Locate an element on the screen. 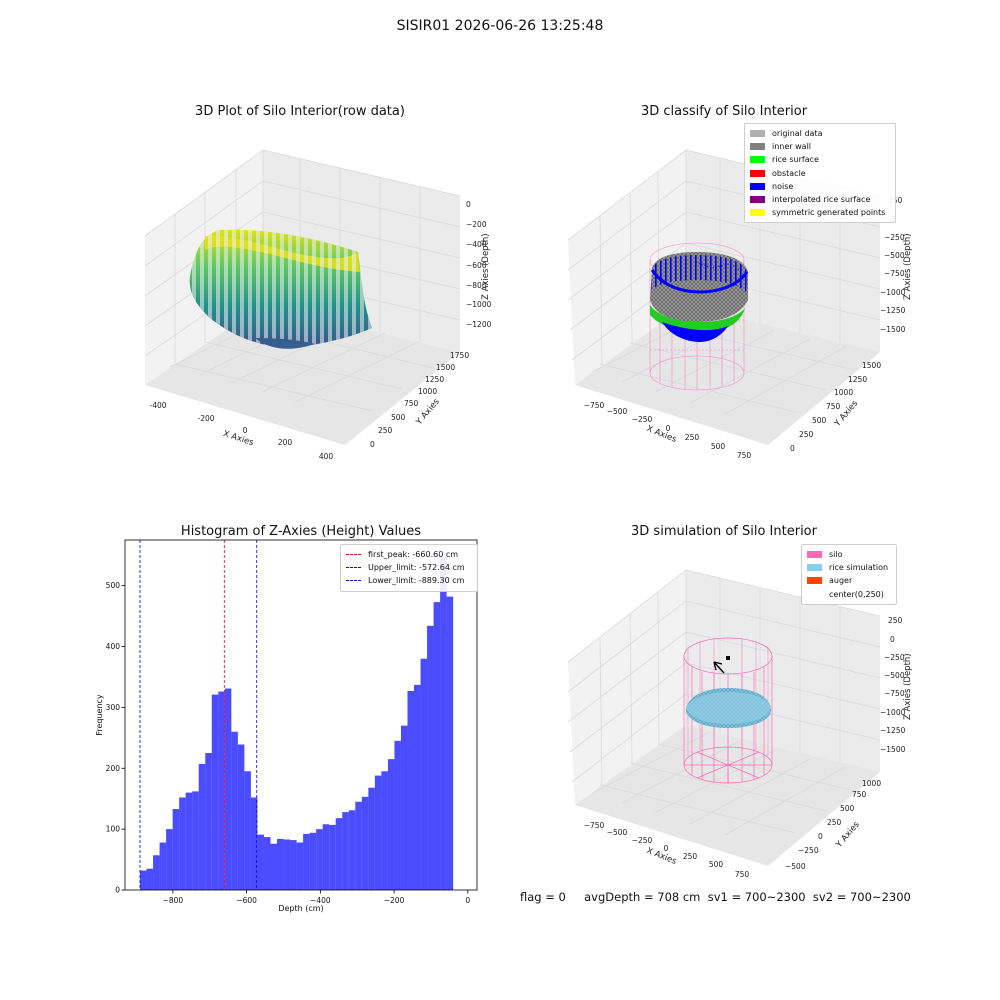 The image size is (1000, 1000). histogram-x-tick-label: 0 is located at coordinates (467, 900).